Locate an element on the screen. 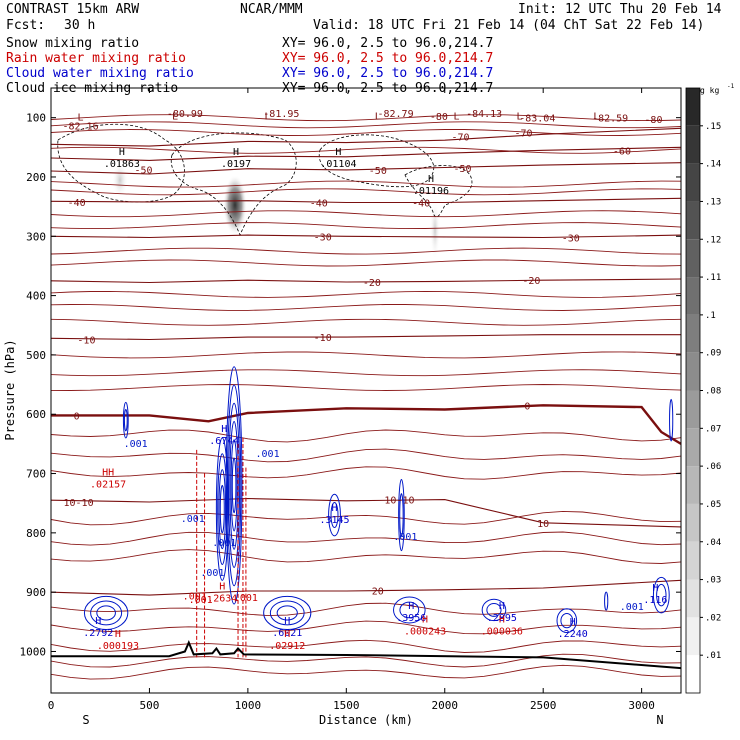 The height and width of the screenshot is (740, 740). legend-cloudwater-label: Cloud water mixing ratio is located at coordinates (100, 73).